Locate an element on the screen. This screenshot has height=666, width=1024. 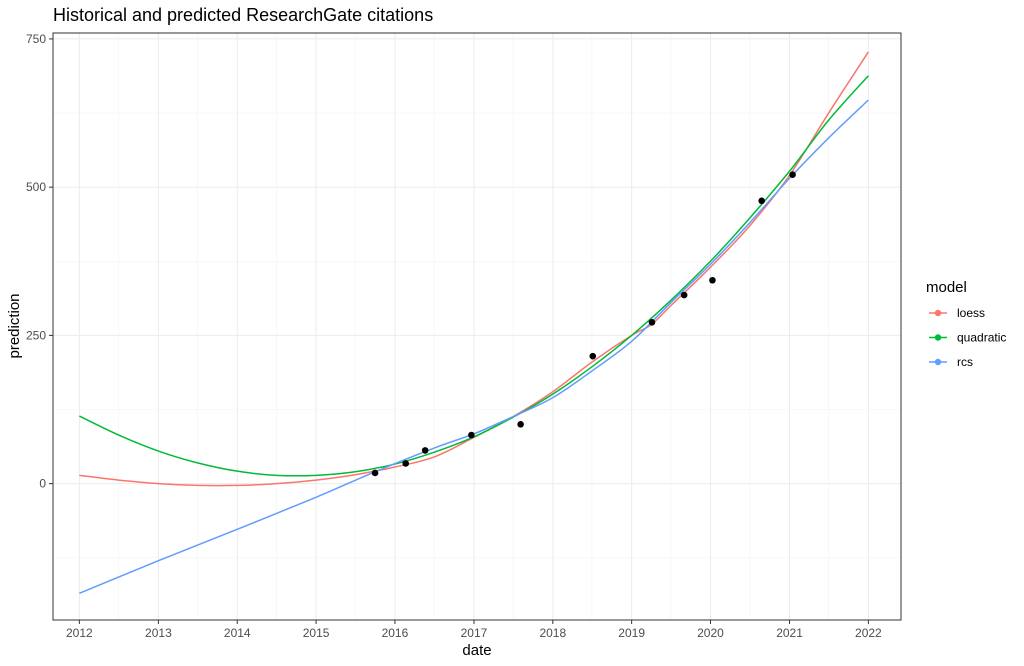
x-tick-label: 2014 is located at coordinates (237, 633).